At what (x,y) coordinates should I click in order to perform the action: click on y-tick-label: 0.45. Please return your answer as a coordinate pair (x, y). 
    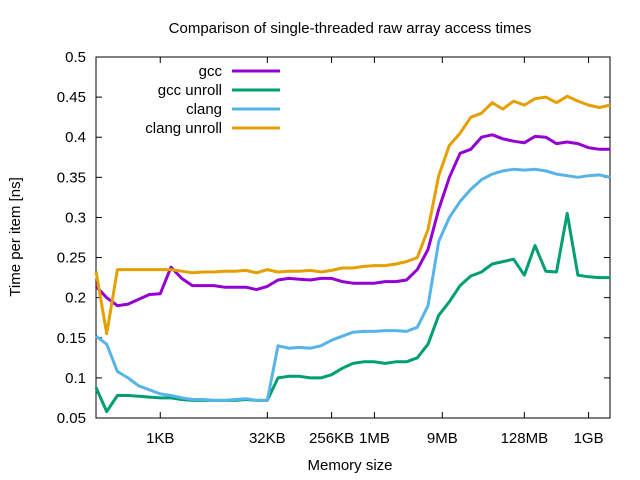
    Looking at the image, I should click on (71, 97).